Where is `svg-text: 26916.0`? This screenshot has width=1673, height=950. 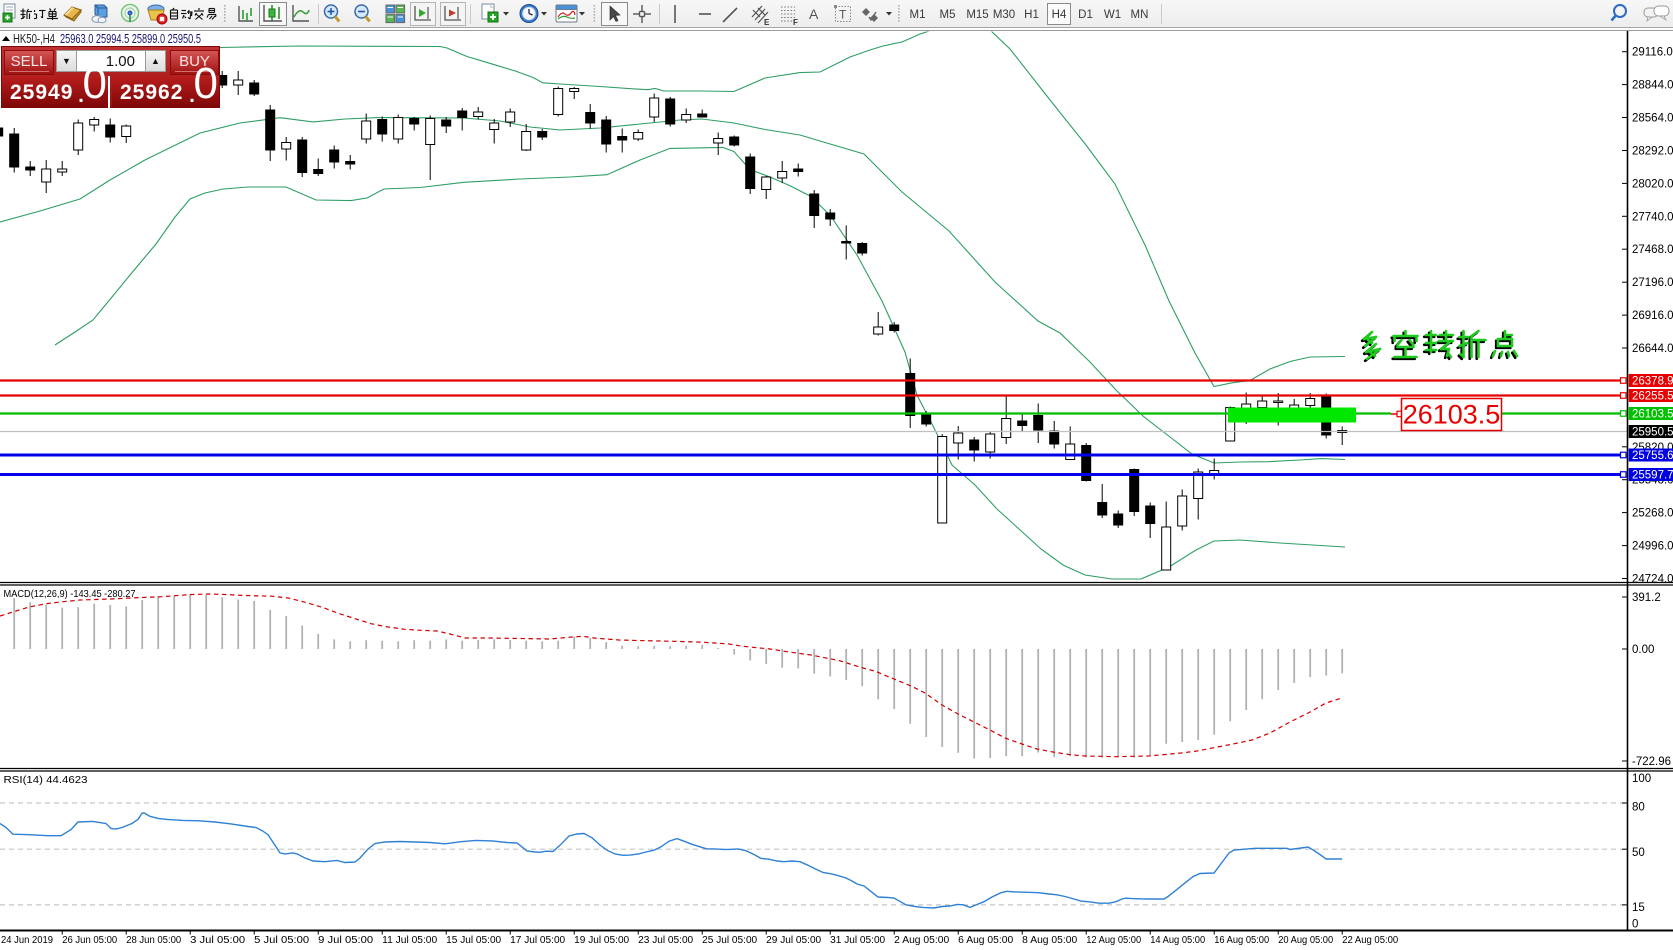 svg-text: 26916.0 is located at coordinates (1652, 316).